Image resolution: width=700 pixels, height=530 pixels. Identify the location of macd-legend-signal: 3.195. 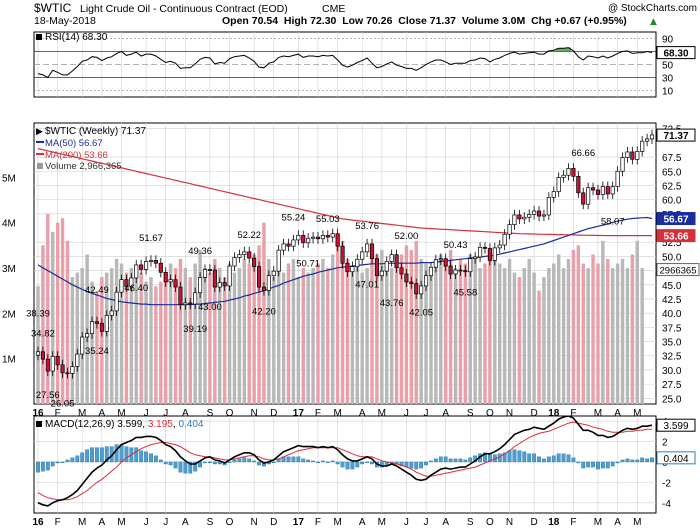
(160, 424).